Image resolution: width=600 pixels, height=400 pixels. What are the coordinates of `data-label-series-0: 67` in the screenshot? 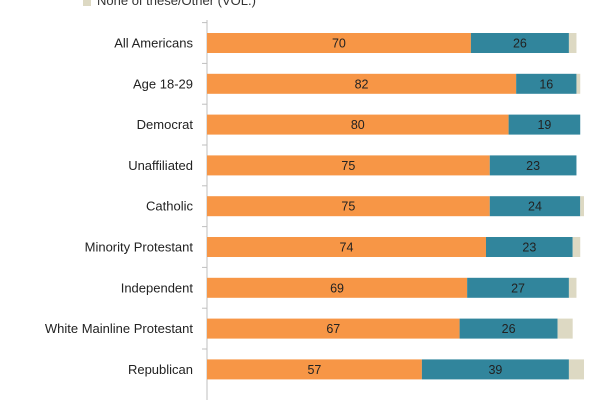 It's located at (333, 329).